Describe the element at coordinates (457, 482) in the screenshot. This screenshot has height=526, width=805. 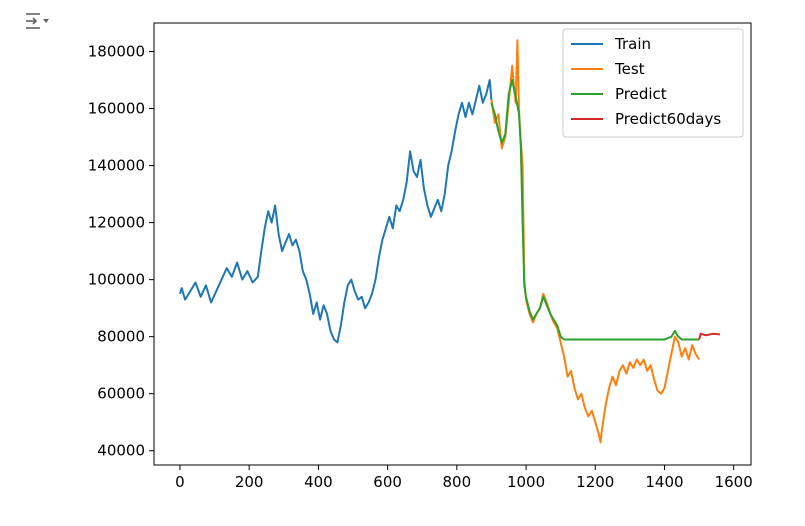
I see `x-tick-label: 800` at that location.